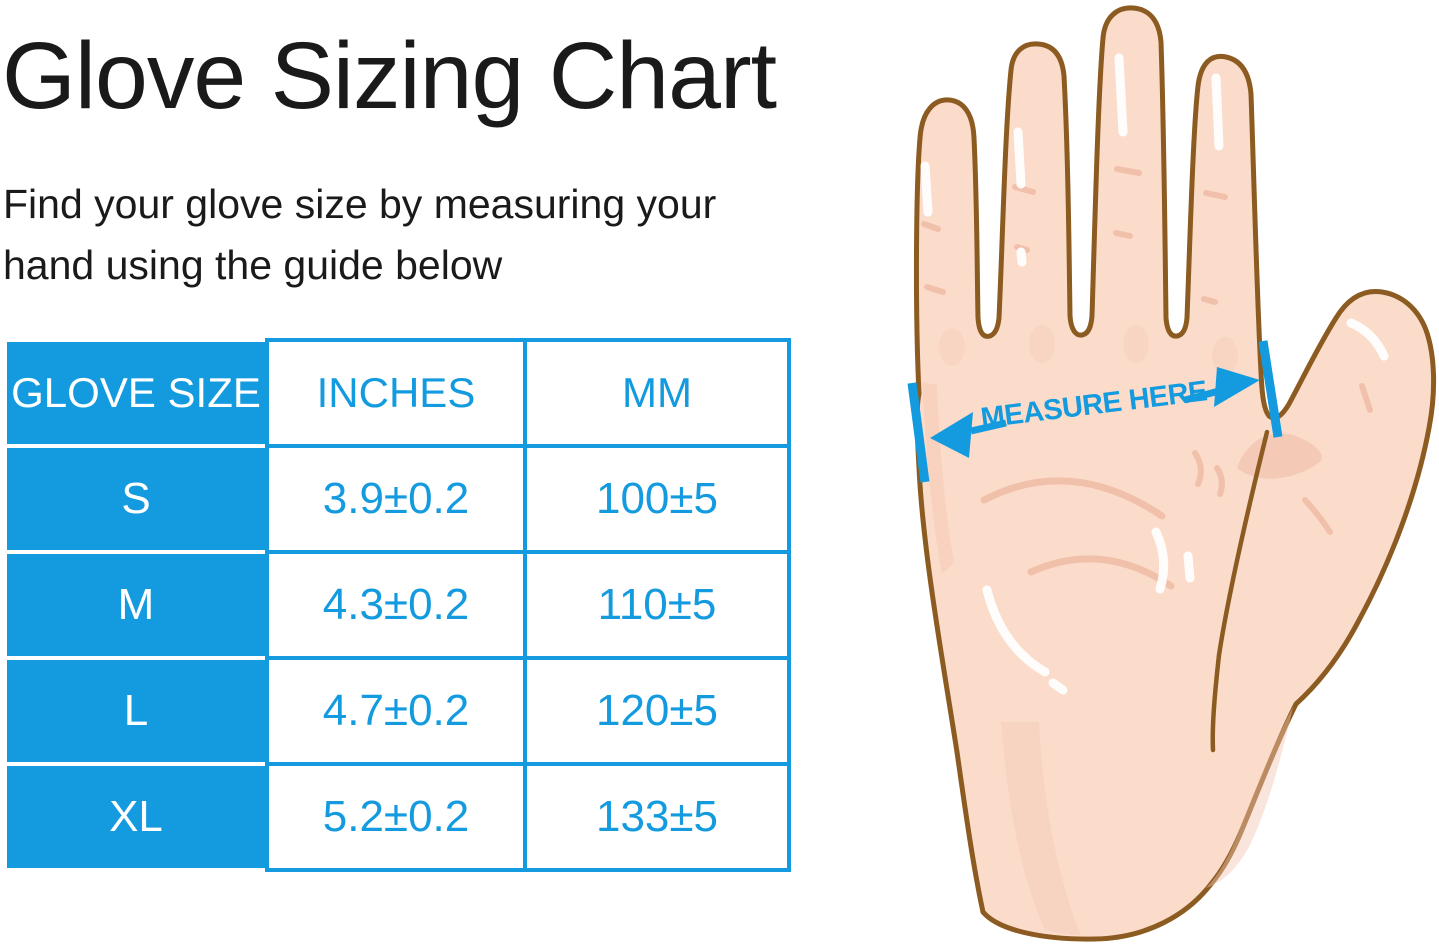 The height and width of the screenshot is (949, 1439). What do you see at coordinates (136, 817) in the screenshot?
I see `row-xl-size-label: XL` at bounding box center [136, 817].